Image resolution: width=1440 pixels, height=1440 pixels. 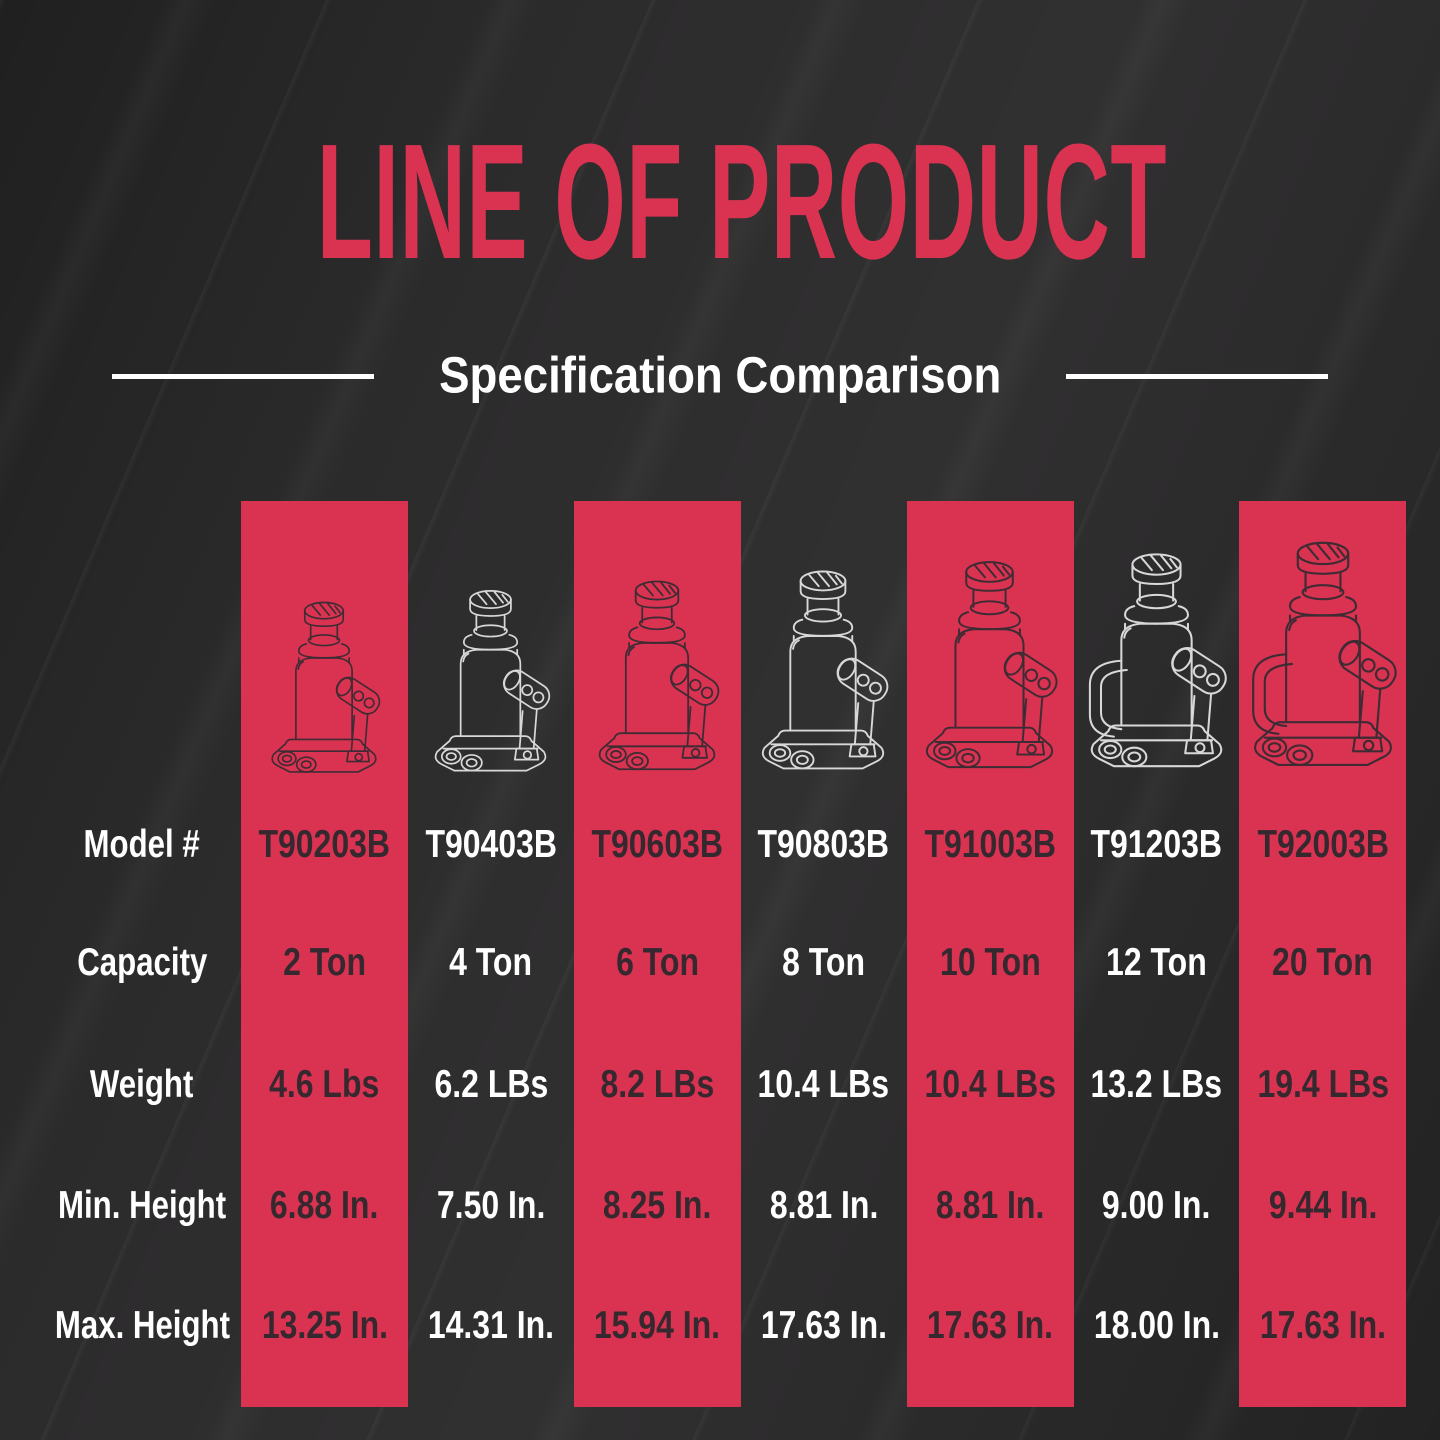 I want to click on subtitle: Specification Comparison, so click(x=720, y=376).